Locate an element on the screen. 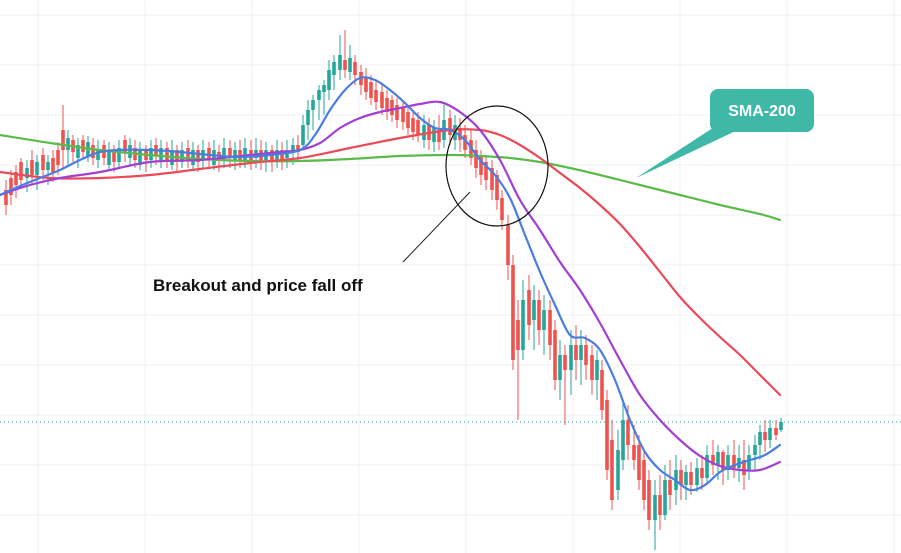 The width and height of the screenshot is (901, 553). sma200-callout-label: SMA-200 is located at coordinates (762, 111).